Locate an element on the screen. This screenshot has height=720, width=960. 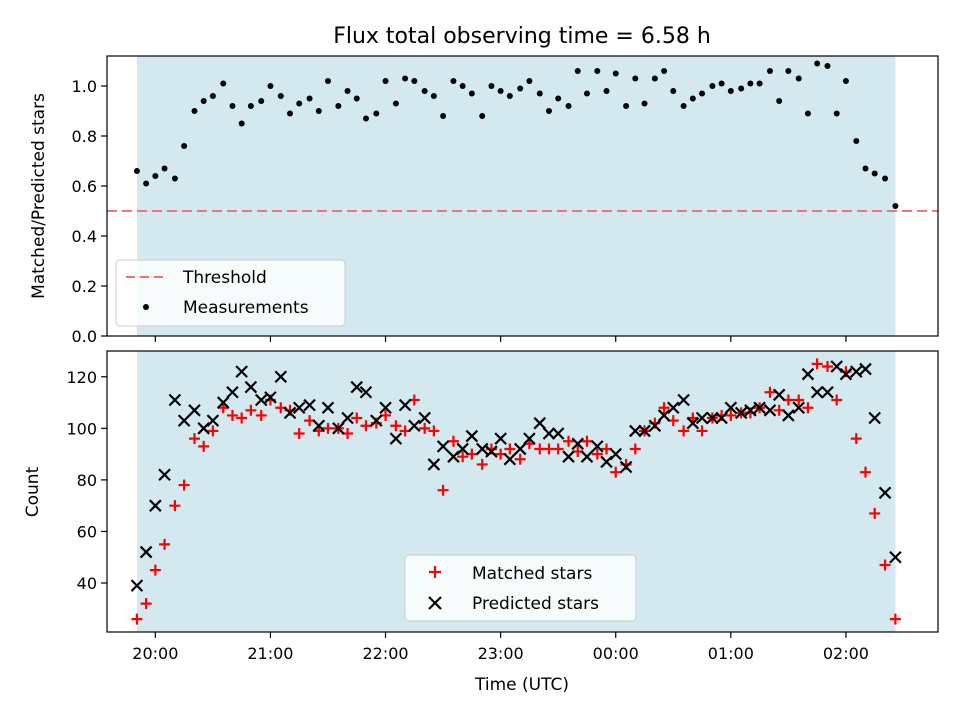
top-y-tick-label: 0.2 is located at coordinates (84, 286).